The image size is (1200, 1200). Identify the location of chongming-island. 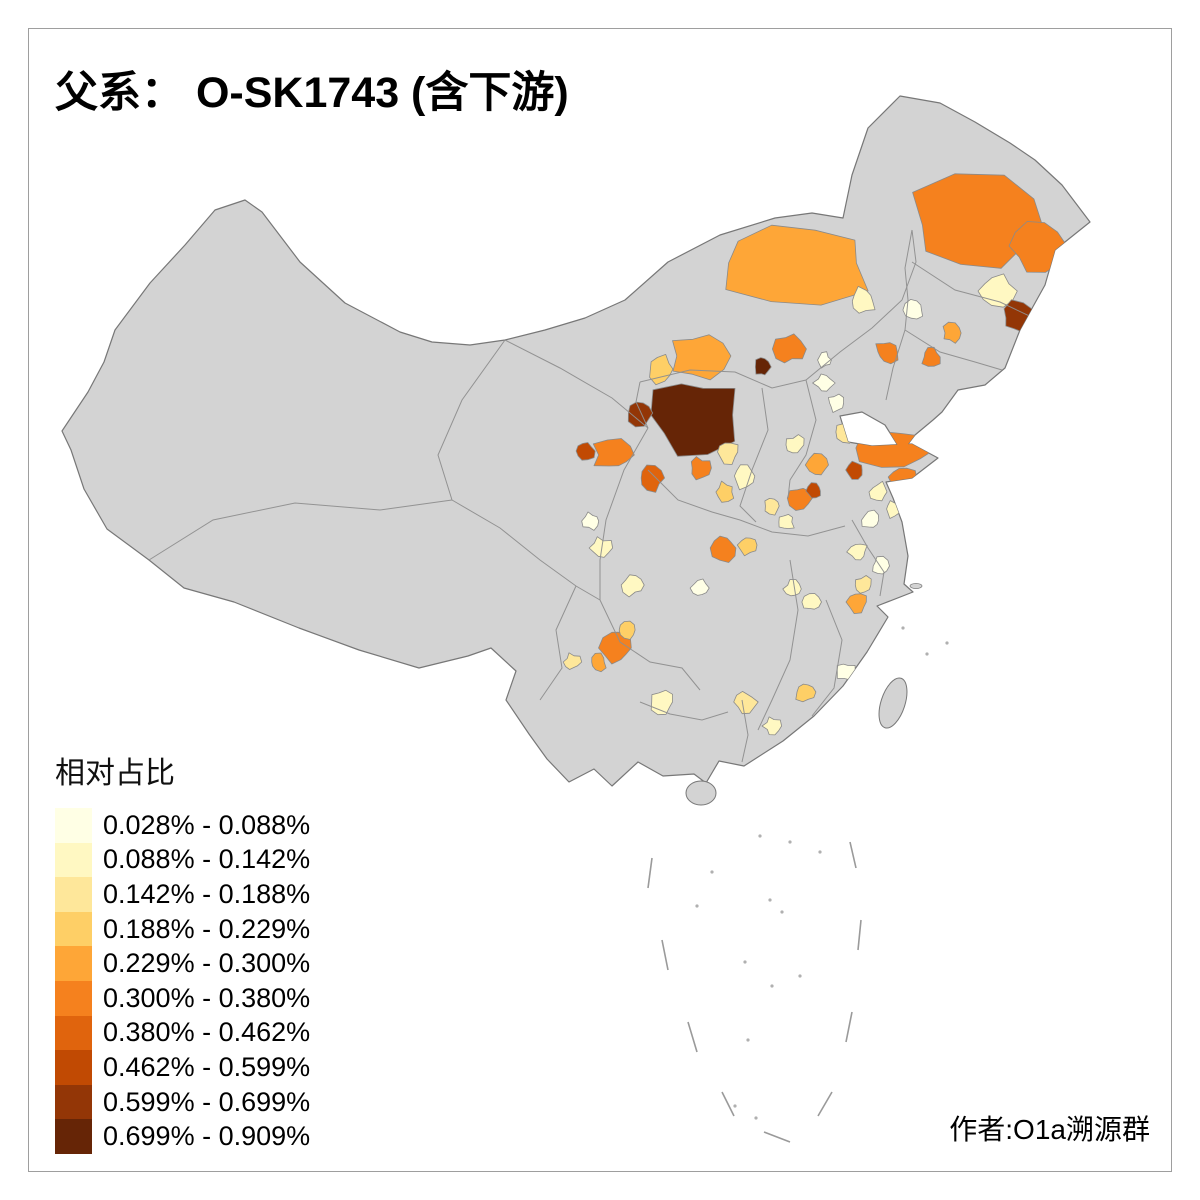
(916, 586).